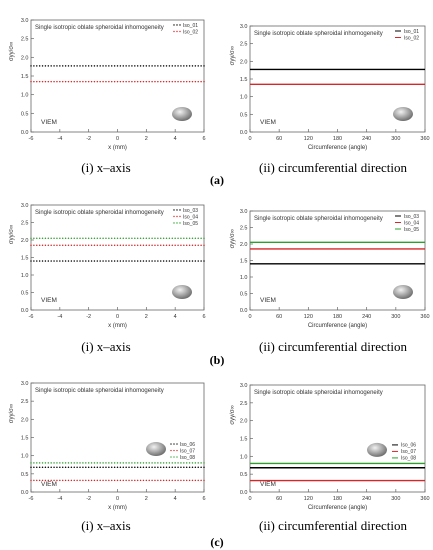 Image resolution: width=433 pixels, height=550 pixels. What do you see at coordinates (25, 294) in the screenshot?
I see `y-tick-label: 0.5` at bounding box center [25, 294].